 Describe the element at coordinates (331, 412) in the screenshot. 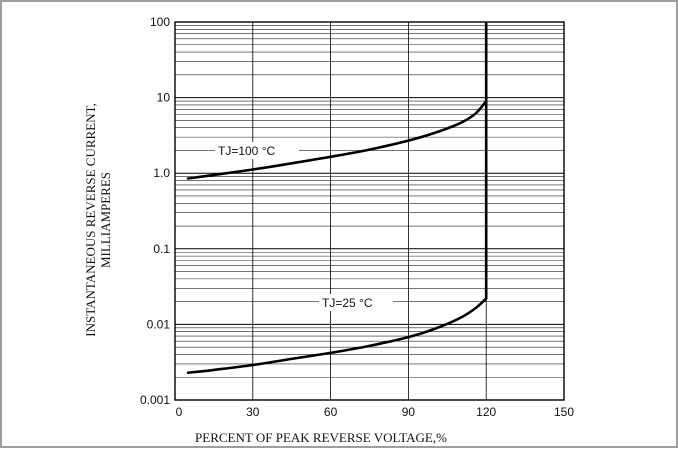

I see `x-tick-label: 60` at that location.